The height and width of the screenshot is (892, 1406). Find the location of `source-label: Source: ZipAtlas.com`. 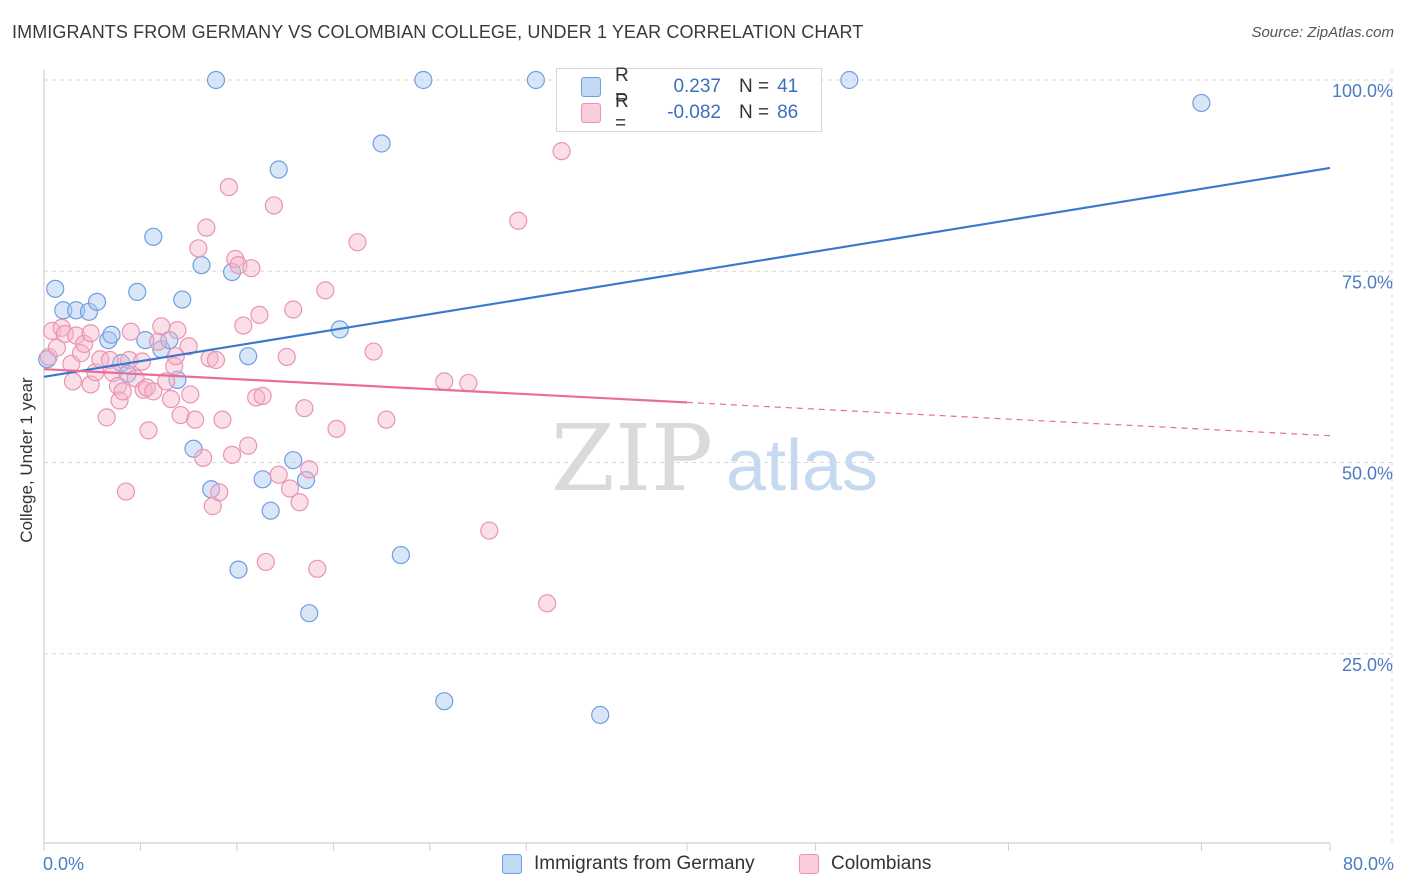

source-label: Source: ZipAtlas.com is located at coordinates (1322, 32).